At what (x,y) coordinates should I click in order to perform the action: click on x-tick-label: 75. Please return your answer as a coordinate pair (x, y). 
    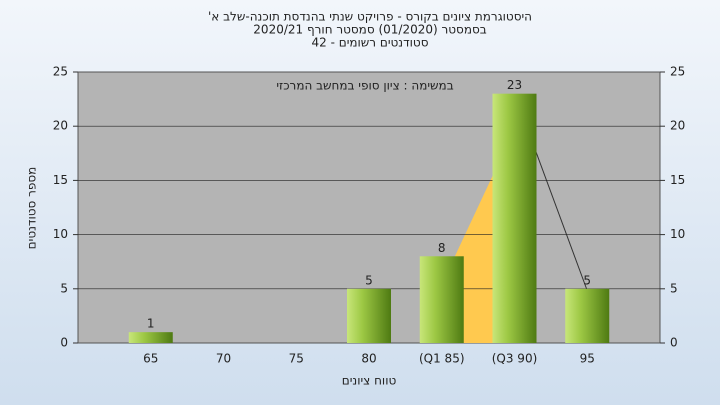
    Looking at the image, I should click on (296, 359).